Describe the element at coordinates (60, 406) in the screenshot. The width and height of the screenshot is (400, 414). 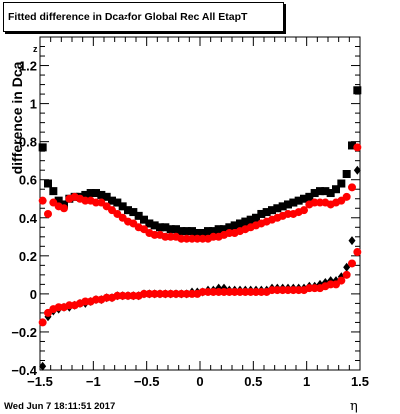
I see `timestamp: Wed Jun 7 18:11:51 2017` at that location.